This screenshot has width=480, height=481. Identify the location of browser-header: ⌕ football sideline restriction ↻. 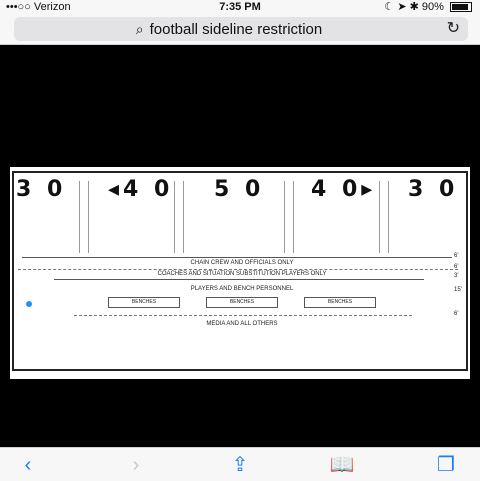
(240, 29).